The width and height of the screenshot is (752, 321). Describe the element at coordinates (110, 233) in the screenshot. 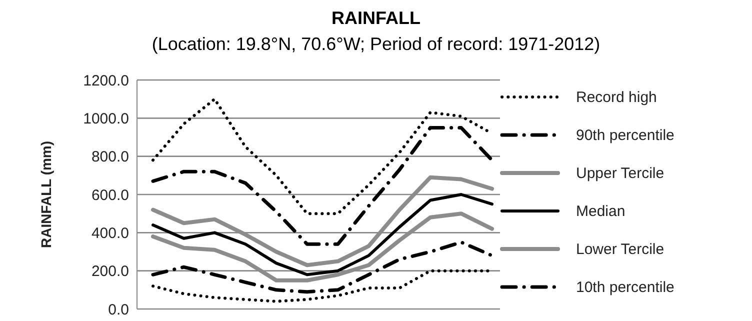

I see `y-tick-label: 400.0` at that location.